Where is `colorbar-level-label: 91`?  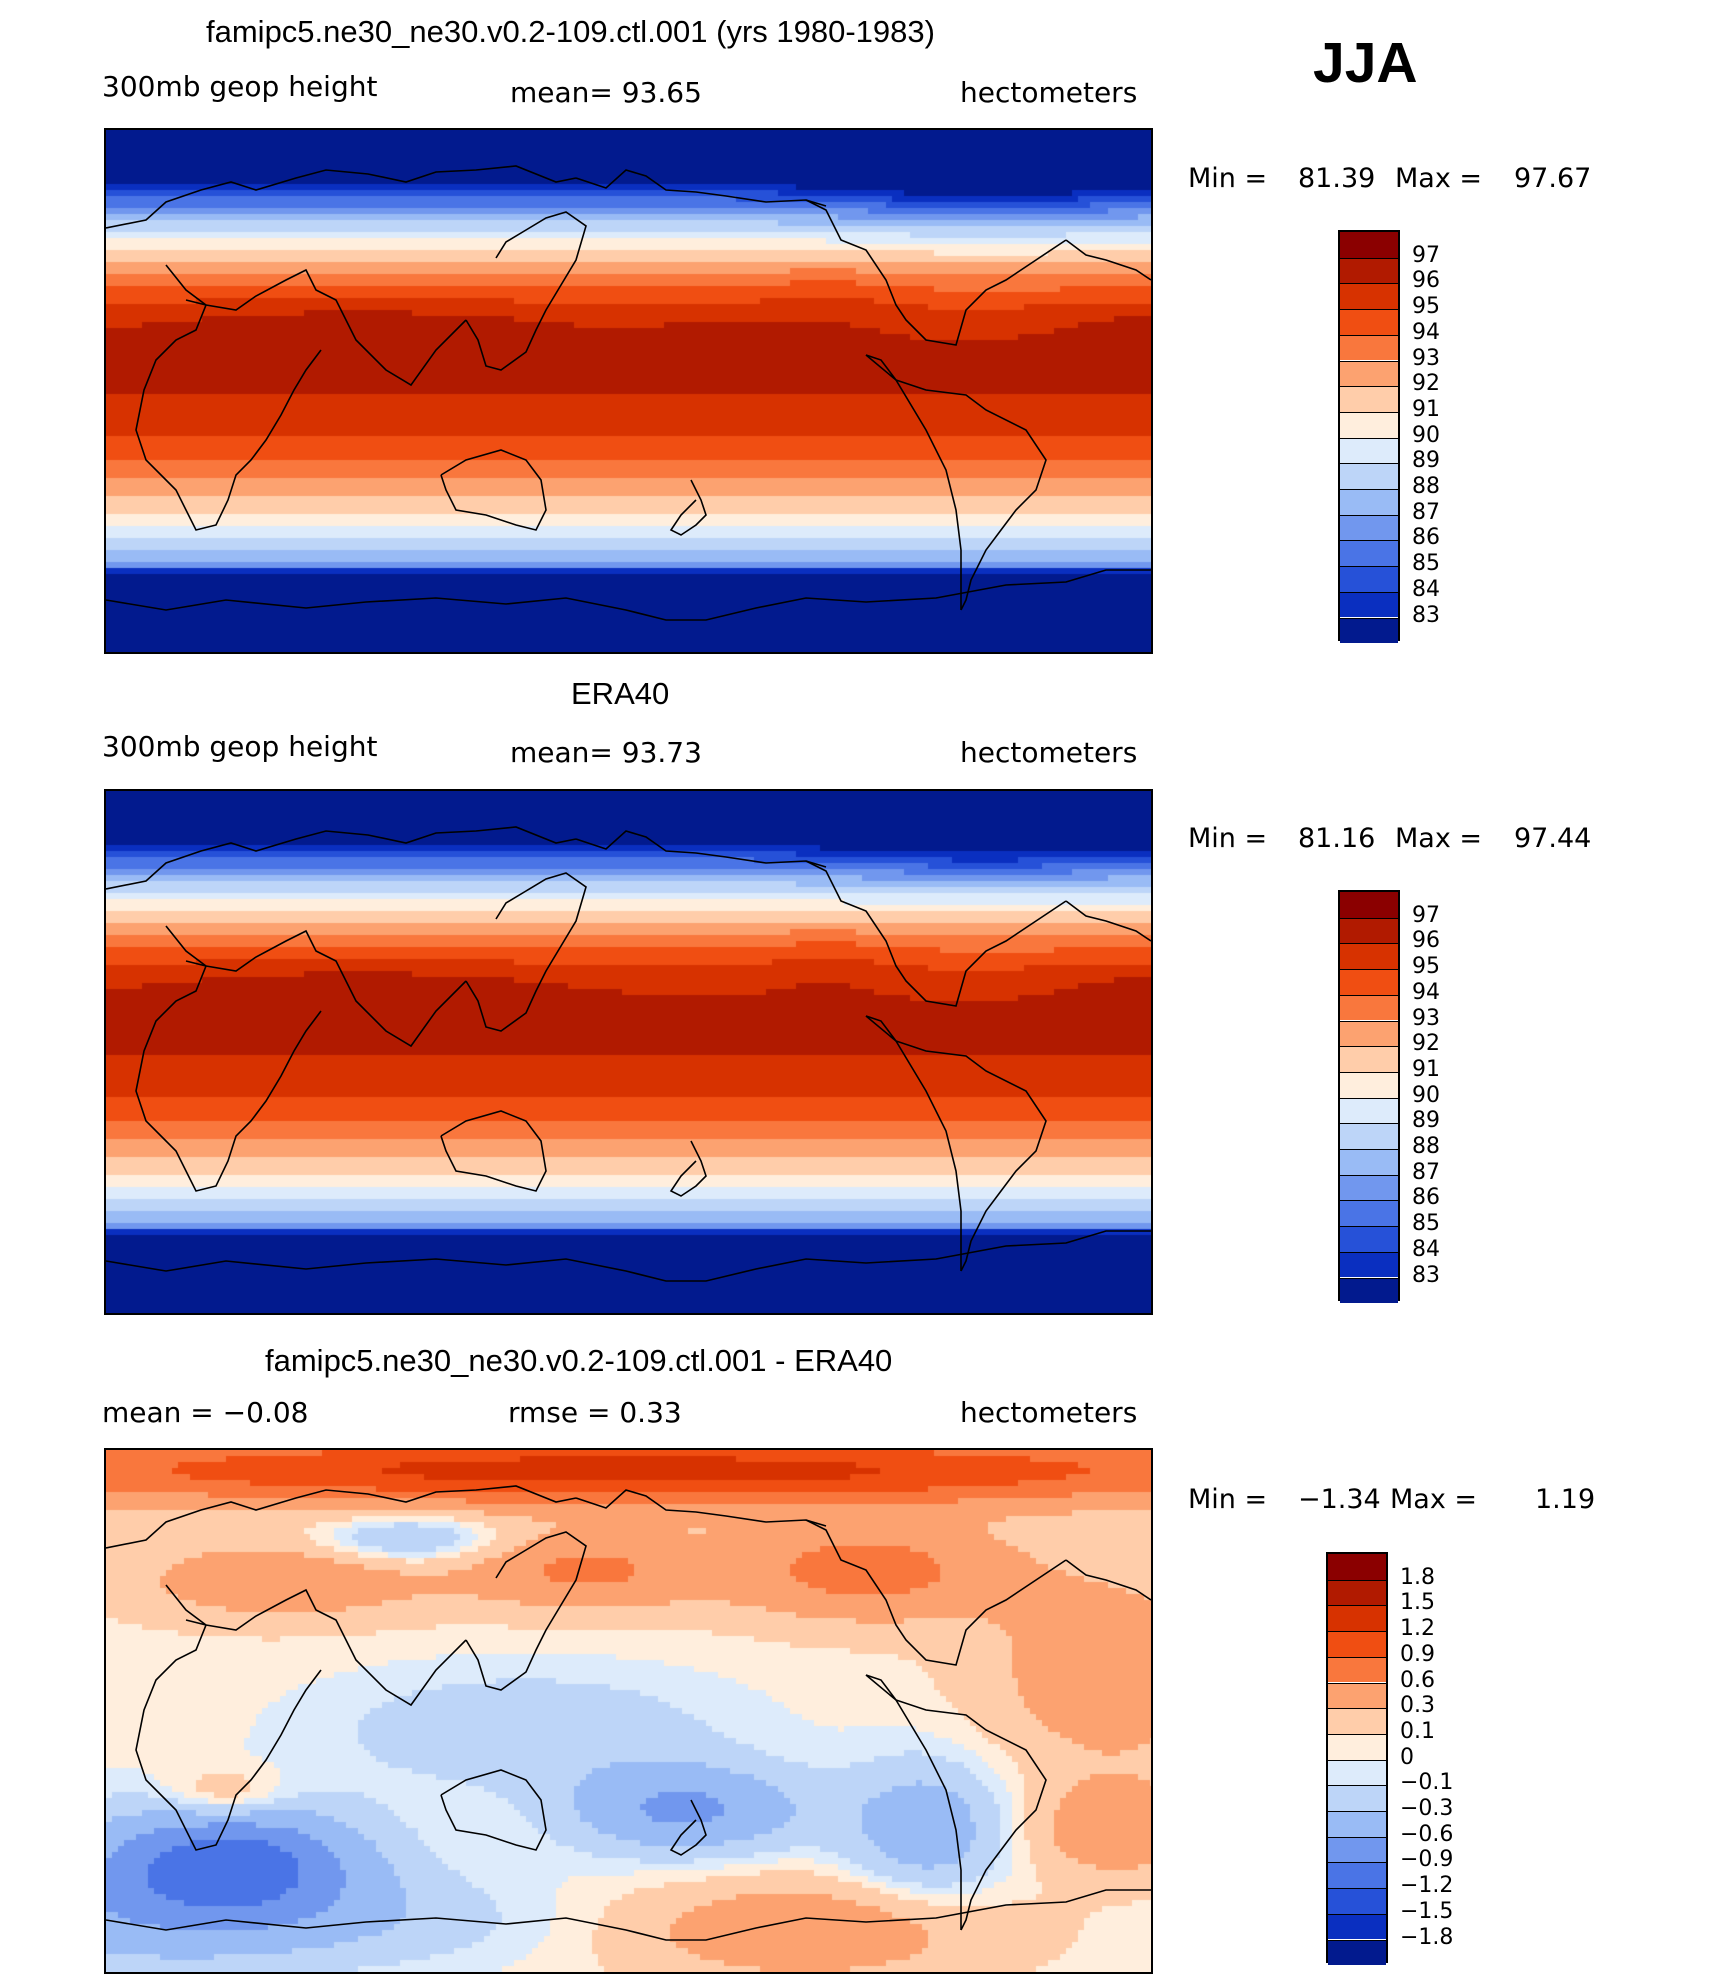
colorbar-level-label: 91 is located at coordinates (1426, 409).